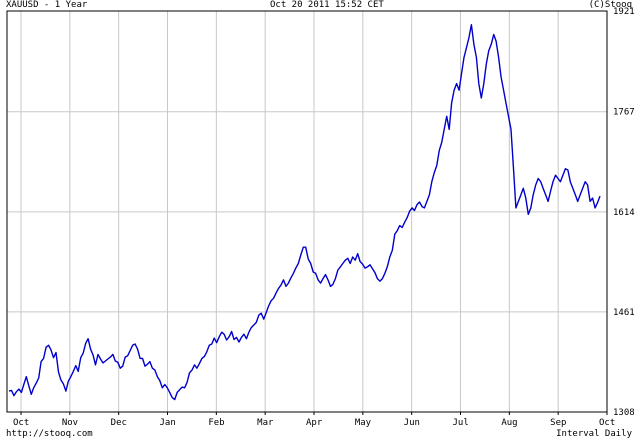 The height and width of the screenshot is (440, 640). I want to click on chart-timestamp: Oct 20 2011 15:52 CET, so click(327, 5).